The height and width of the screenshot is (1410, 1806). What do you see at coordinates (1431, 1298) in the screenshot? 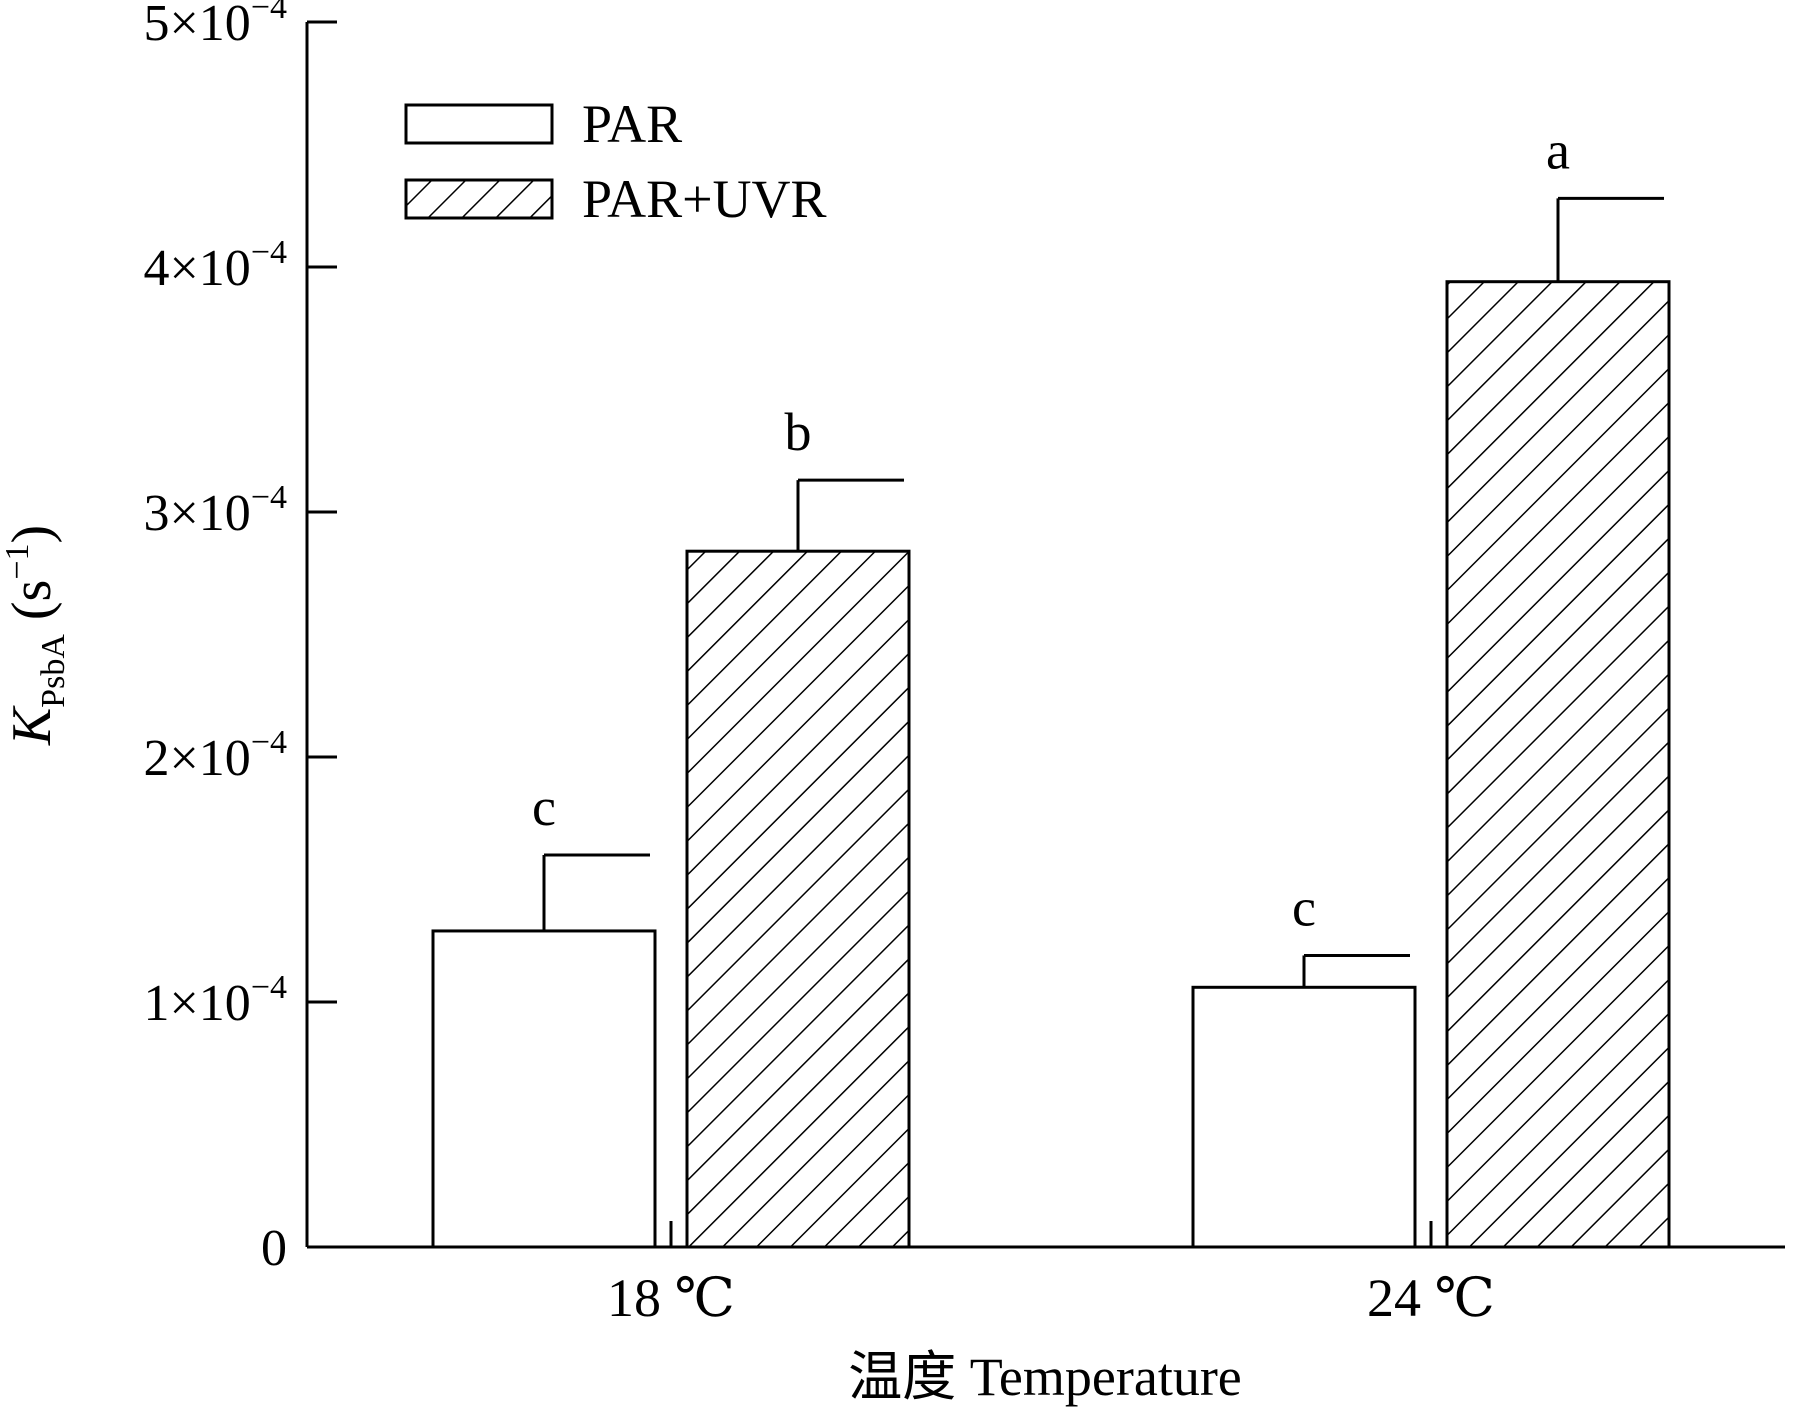
I see `x-tick-label: 24 ℃` at bounding box center [1431, 1298].